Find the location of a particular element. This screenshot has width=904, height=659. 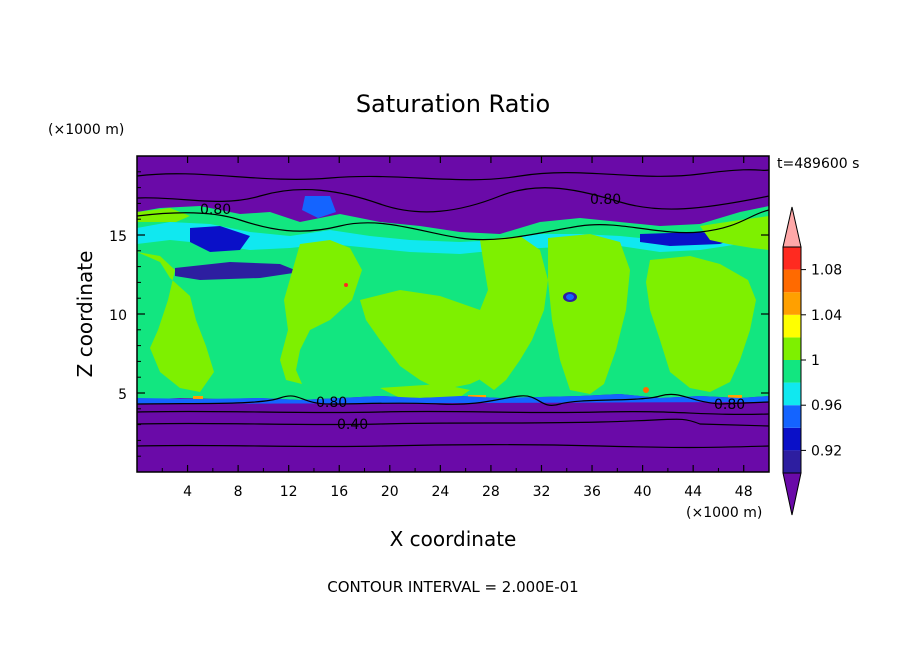

lime-region-far-right is located at coordinates (734, 233).